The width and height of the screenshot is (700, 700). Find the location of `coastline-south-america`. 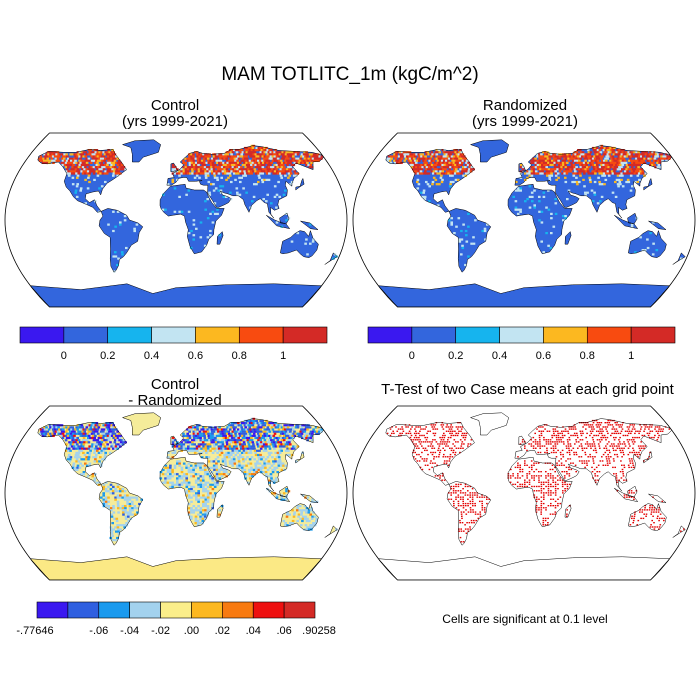

coastline-south-america is located at coordinates (121, 240).